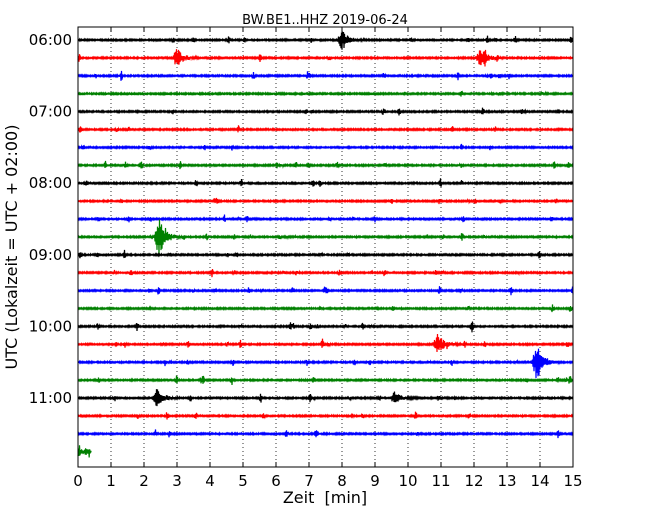 This screenshot has height=520, width=650. Describe the element at coordinates (342, 481) in the screenshot. I see `x-tick-label: 8` at that location.